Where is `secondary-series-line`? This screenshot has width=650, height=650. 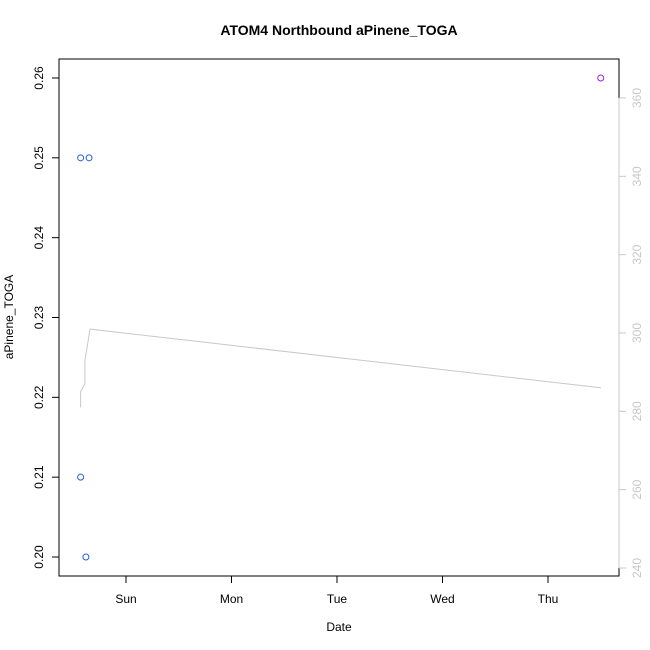 secondary-series-line is located at coordinates (340, 368).